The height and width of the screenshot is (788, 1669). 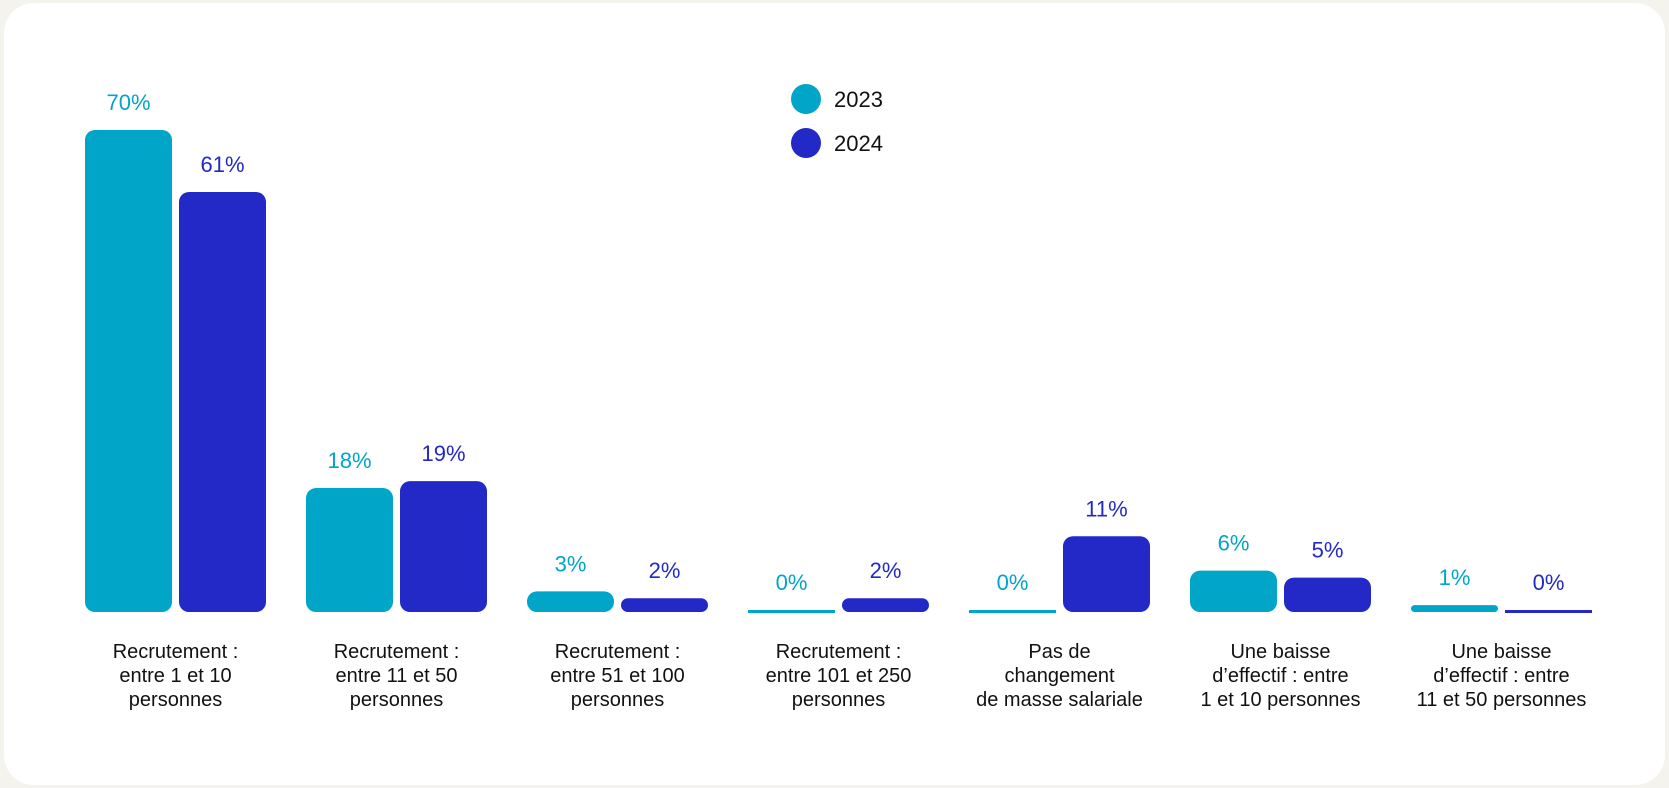 I want to click on category-label-6-1: d’effectif : entre, so click(x=1501, y=676).